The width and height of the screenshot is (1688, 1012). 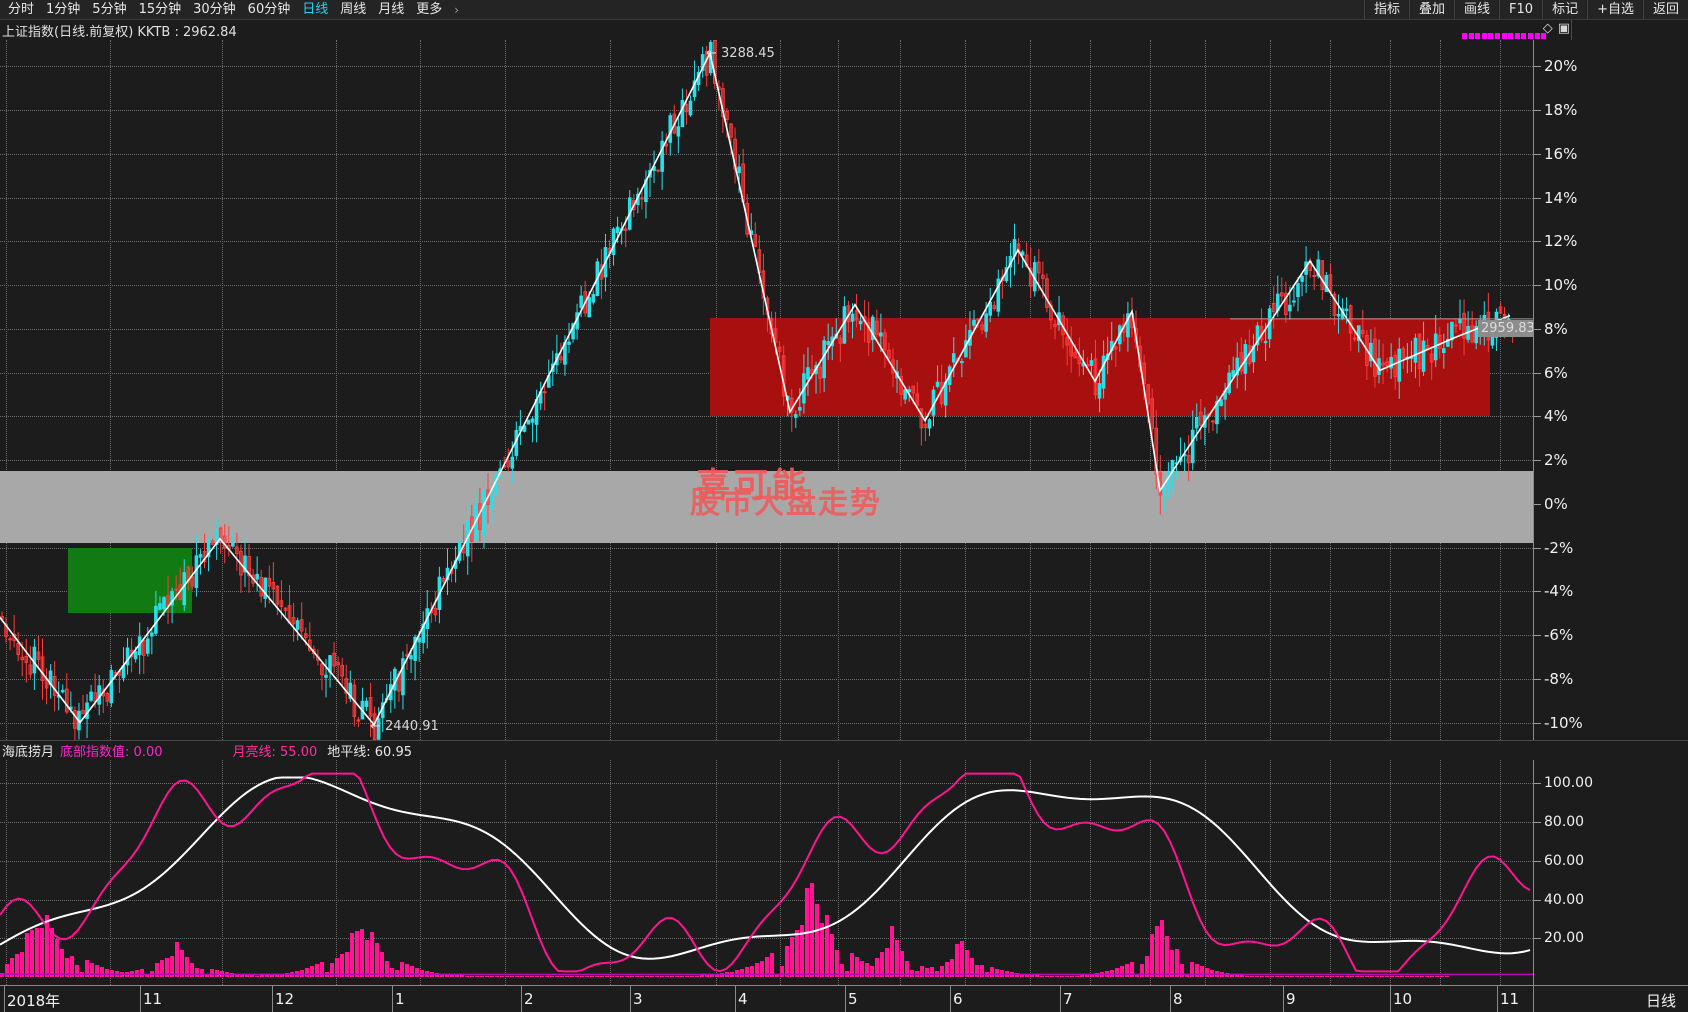 What do you see at coordinates (315, 9) in the screenshot?
I see `timeframe-6: 日线` at bounding box center [315, 9].